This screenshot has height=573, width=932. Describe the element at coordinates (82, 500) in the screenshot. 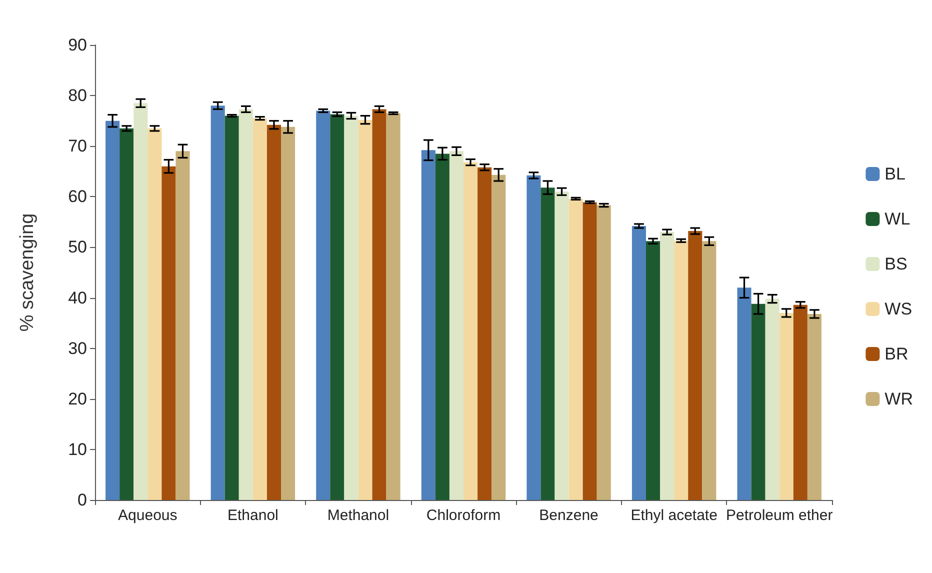

I see `y-tick-label: 0` at that location.